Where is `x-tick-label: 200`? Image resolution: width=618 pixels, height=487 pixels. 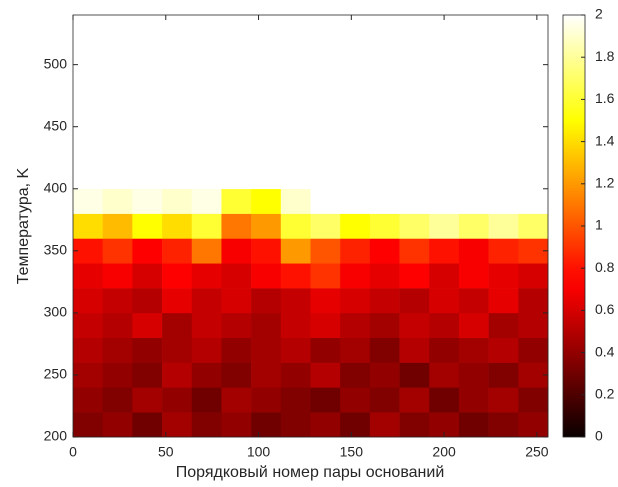 x-tick-label: 200 is located at coordinates (444, 452).